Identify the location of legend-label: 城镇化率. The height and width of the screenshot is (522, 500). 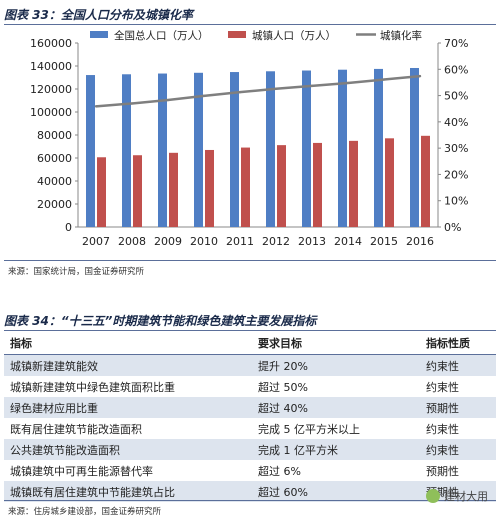
(401, 35).